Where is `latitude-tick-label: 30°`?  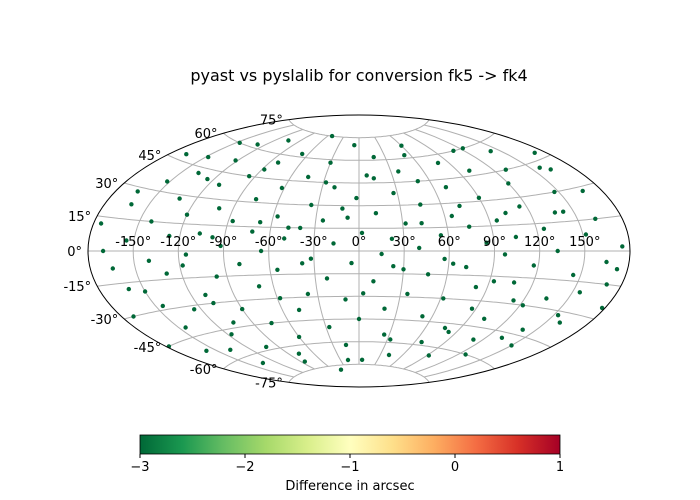 latitude-tick-label: 30° is located at coordinates (106, 184).